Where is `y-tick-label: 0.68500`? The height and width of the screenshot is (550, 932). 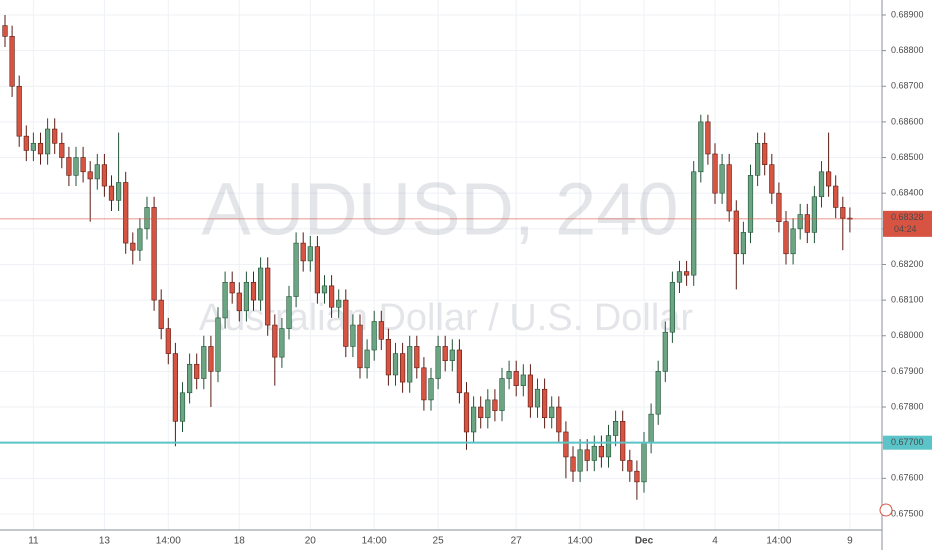
y-tick-label: 0.68500 is located at coordinates (907, 157).